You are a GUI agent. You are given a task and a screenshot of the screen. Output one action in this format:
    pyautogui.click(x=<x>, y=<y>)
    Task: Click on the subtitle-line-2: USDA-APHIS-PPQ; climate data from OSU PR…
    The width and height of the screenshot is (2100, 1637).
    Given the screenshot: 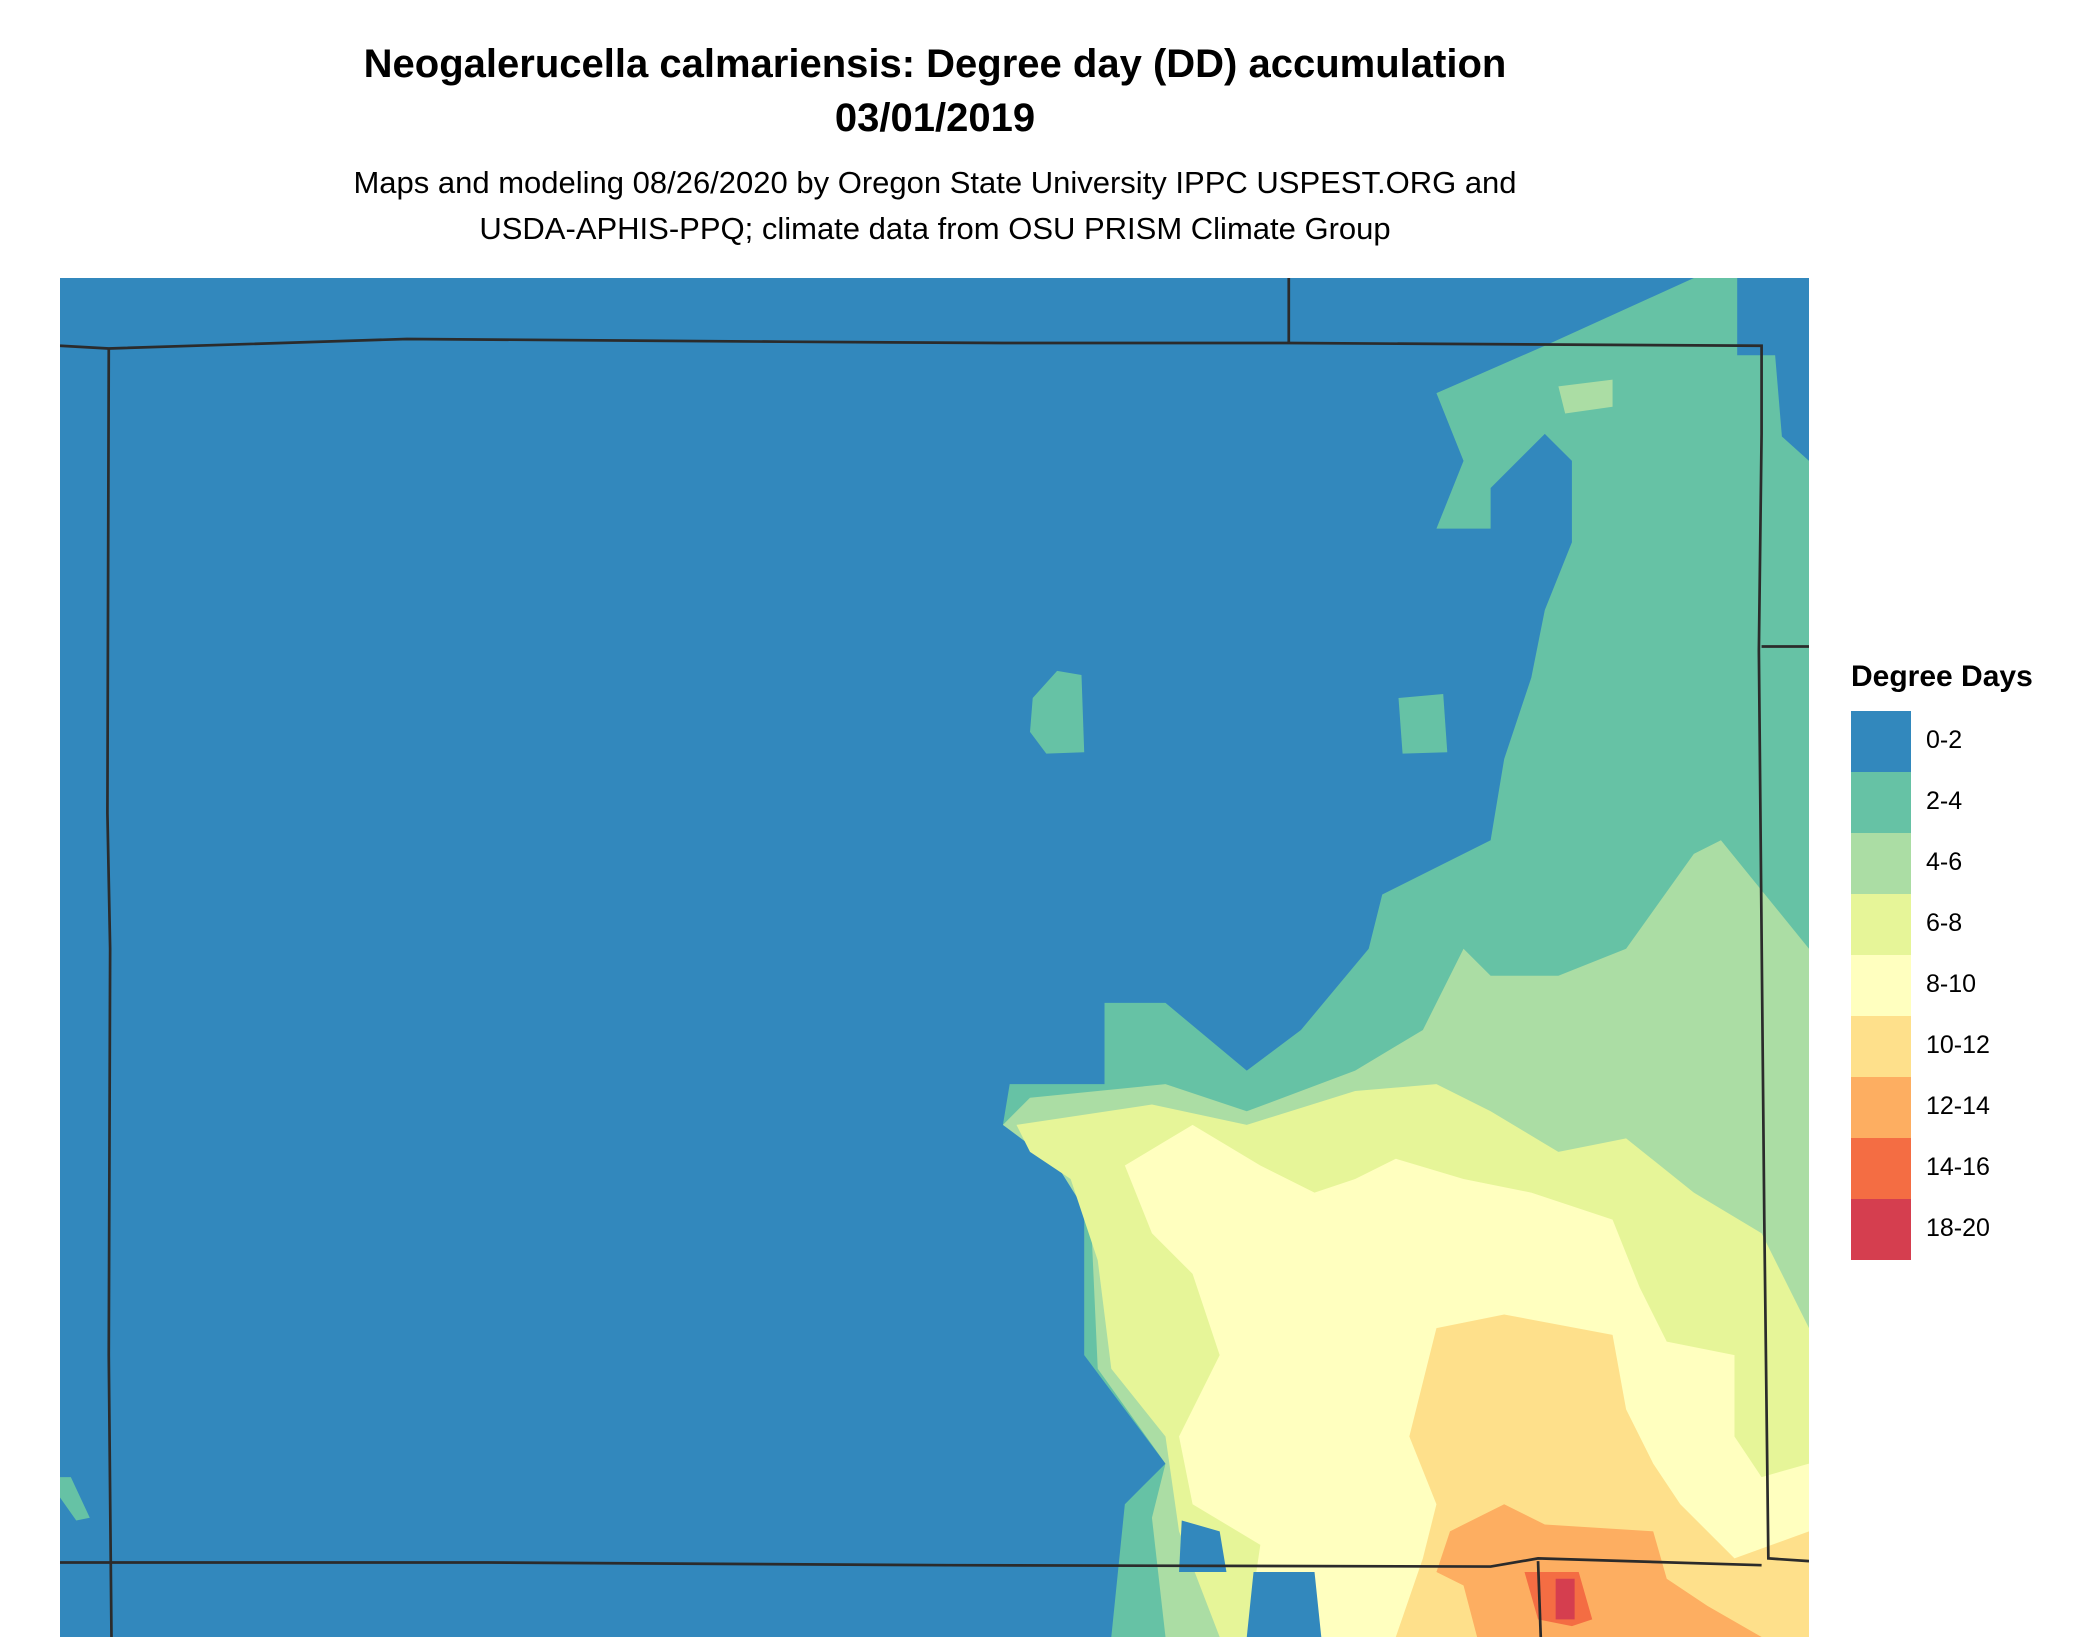 What is the action you would take?
    pyautogui.click(x=935, y=228)
    